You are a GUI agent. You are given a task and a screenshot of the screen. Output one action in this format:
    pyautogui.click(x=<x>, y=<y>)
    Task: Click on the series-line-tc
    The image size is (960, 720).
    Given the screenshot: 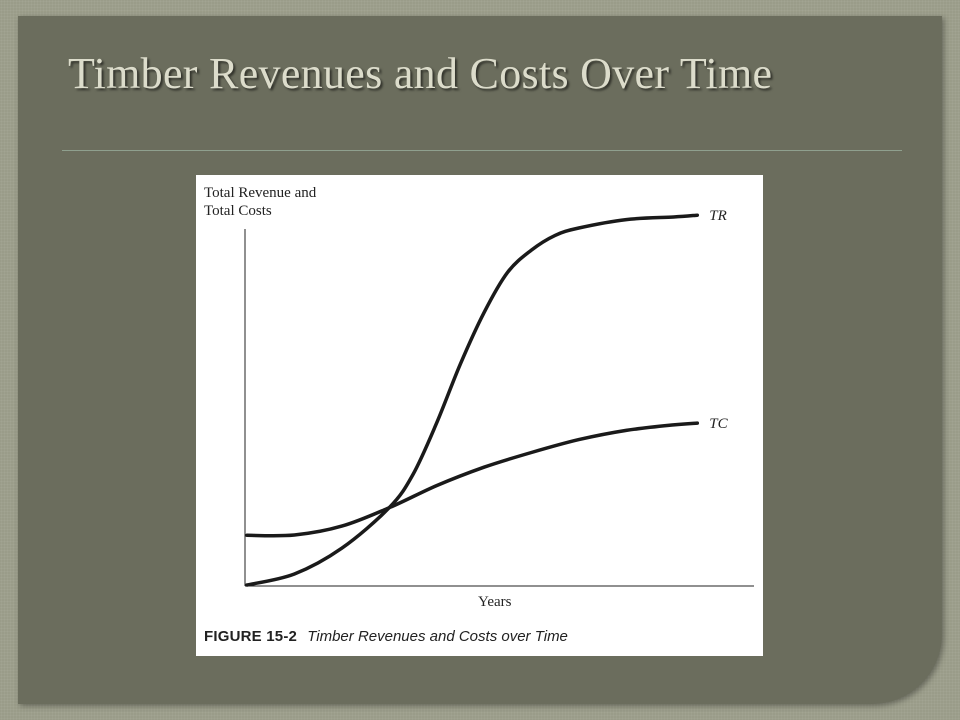 What is the action you would take?
    pyautogui.click(x=472, y=479)
    